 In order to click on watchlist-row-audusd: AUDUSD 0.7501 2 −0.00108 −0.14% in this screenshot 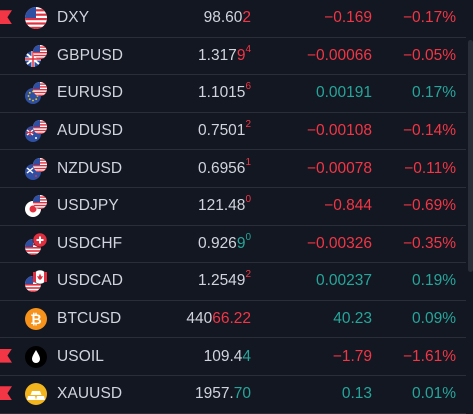, I will do `click(233, 132)`.